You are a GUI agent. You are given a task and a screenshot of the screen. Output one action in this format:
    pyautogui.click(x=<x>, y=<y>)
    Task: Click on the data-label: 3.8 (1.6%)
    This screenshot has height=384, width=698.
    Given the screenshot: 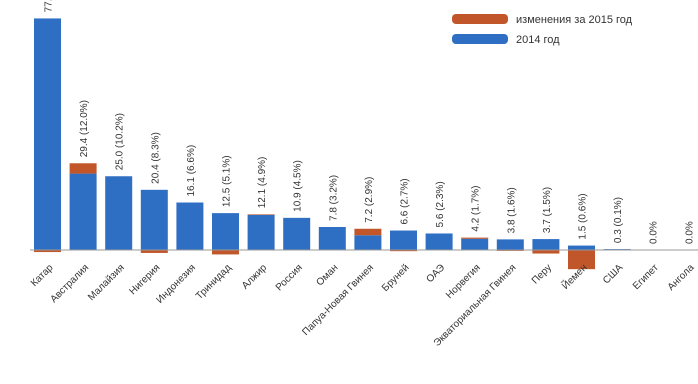 What is the action you would take?
    pyautogui.click(x=511, y=210)
    